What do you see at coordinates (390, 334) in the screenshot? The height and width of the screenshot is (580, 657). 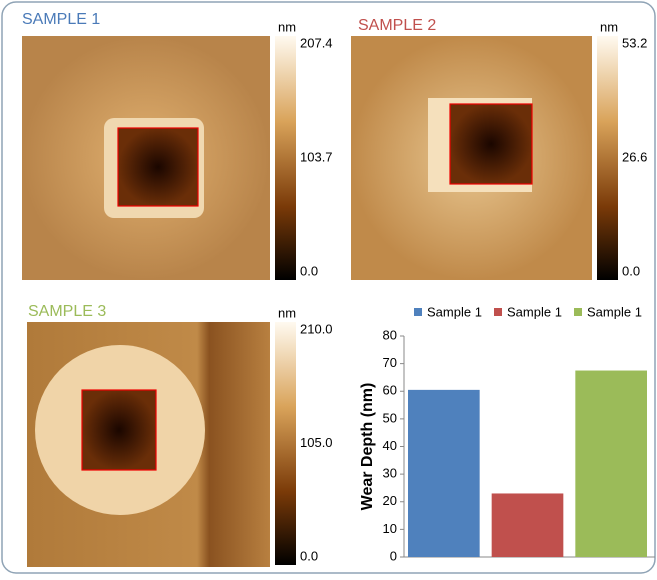 I see `y-tick-label: 80` at bounding box center [390, 334].